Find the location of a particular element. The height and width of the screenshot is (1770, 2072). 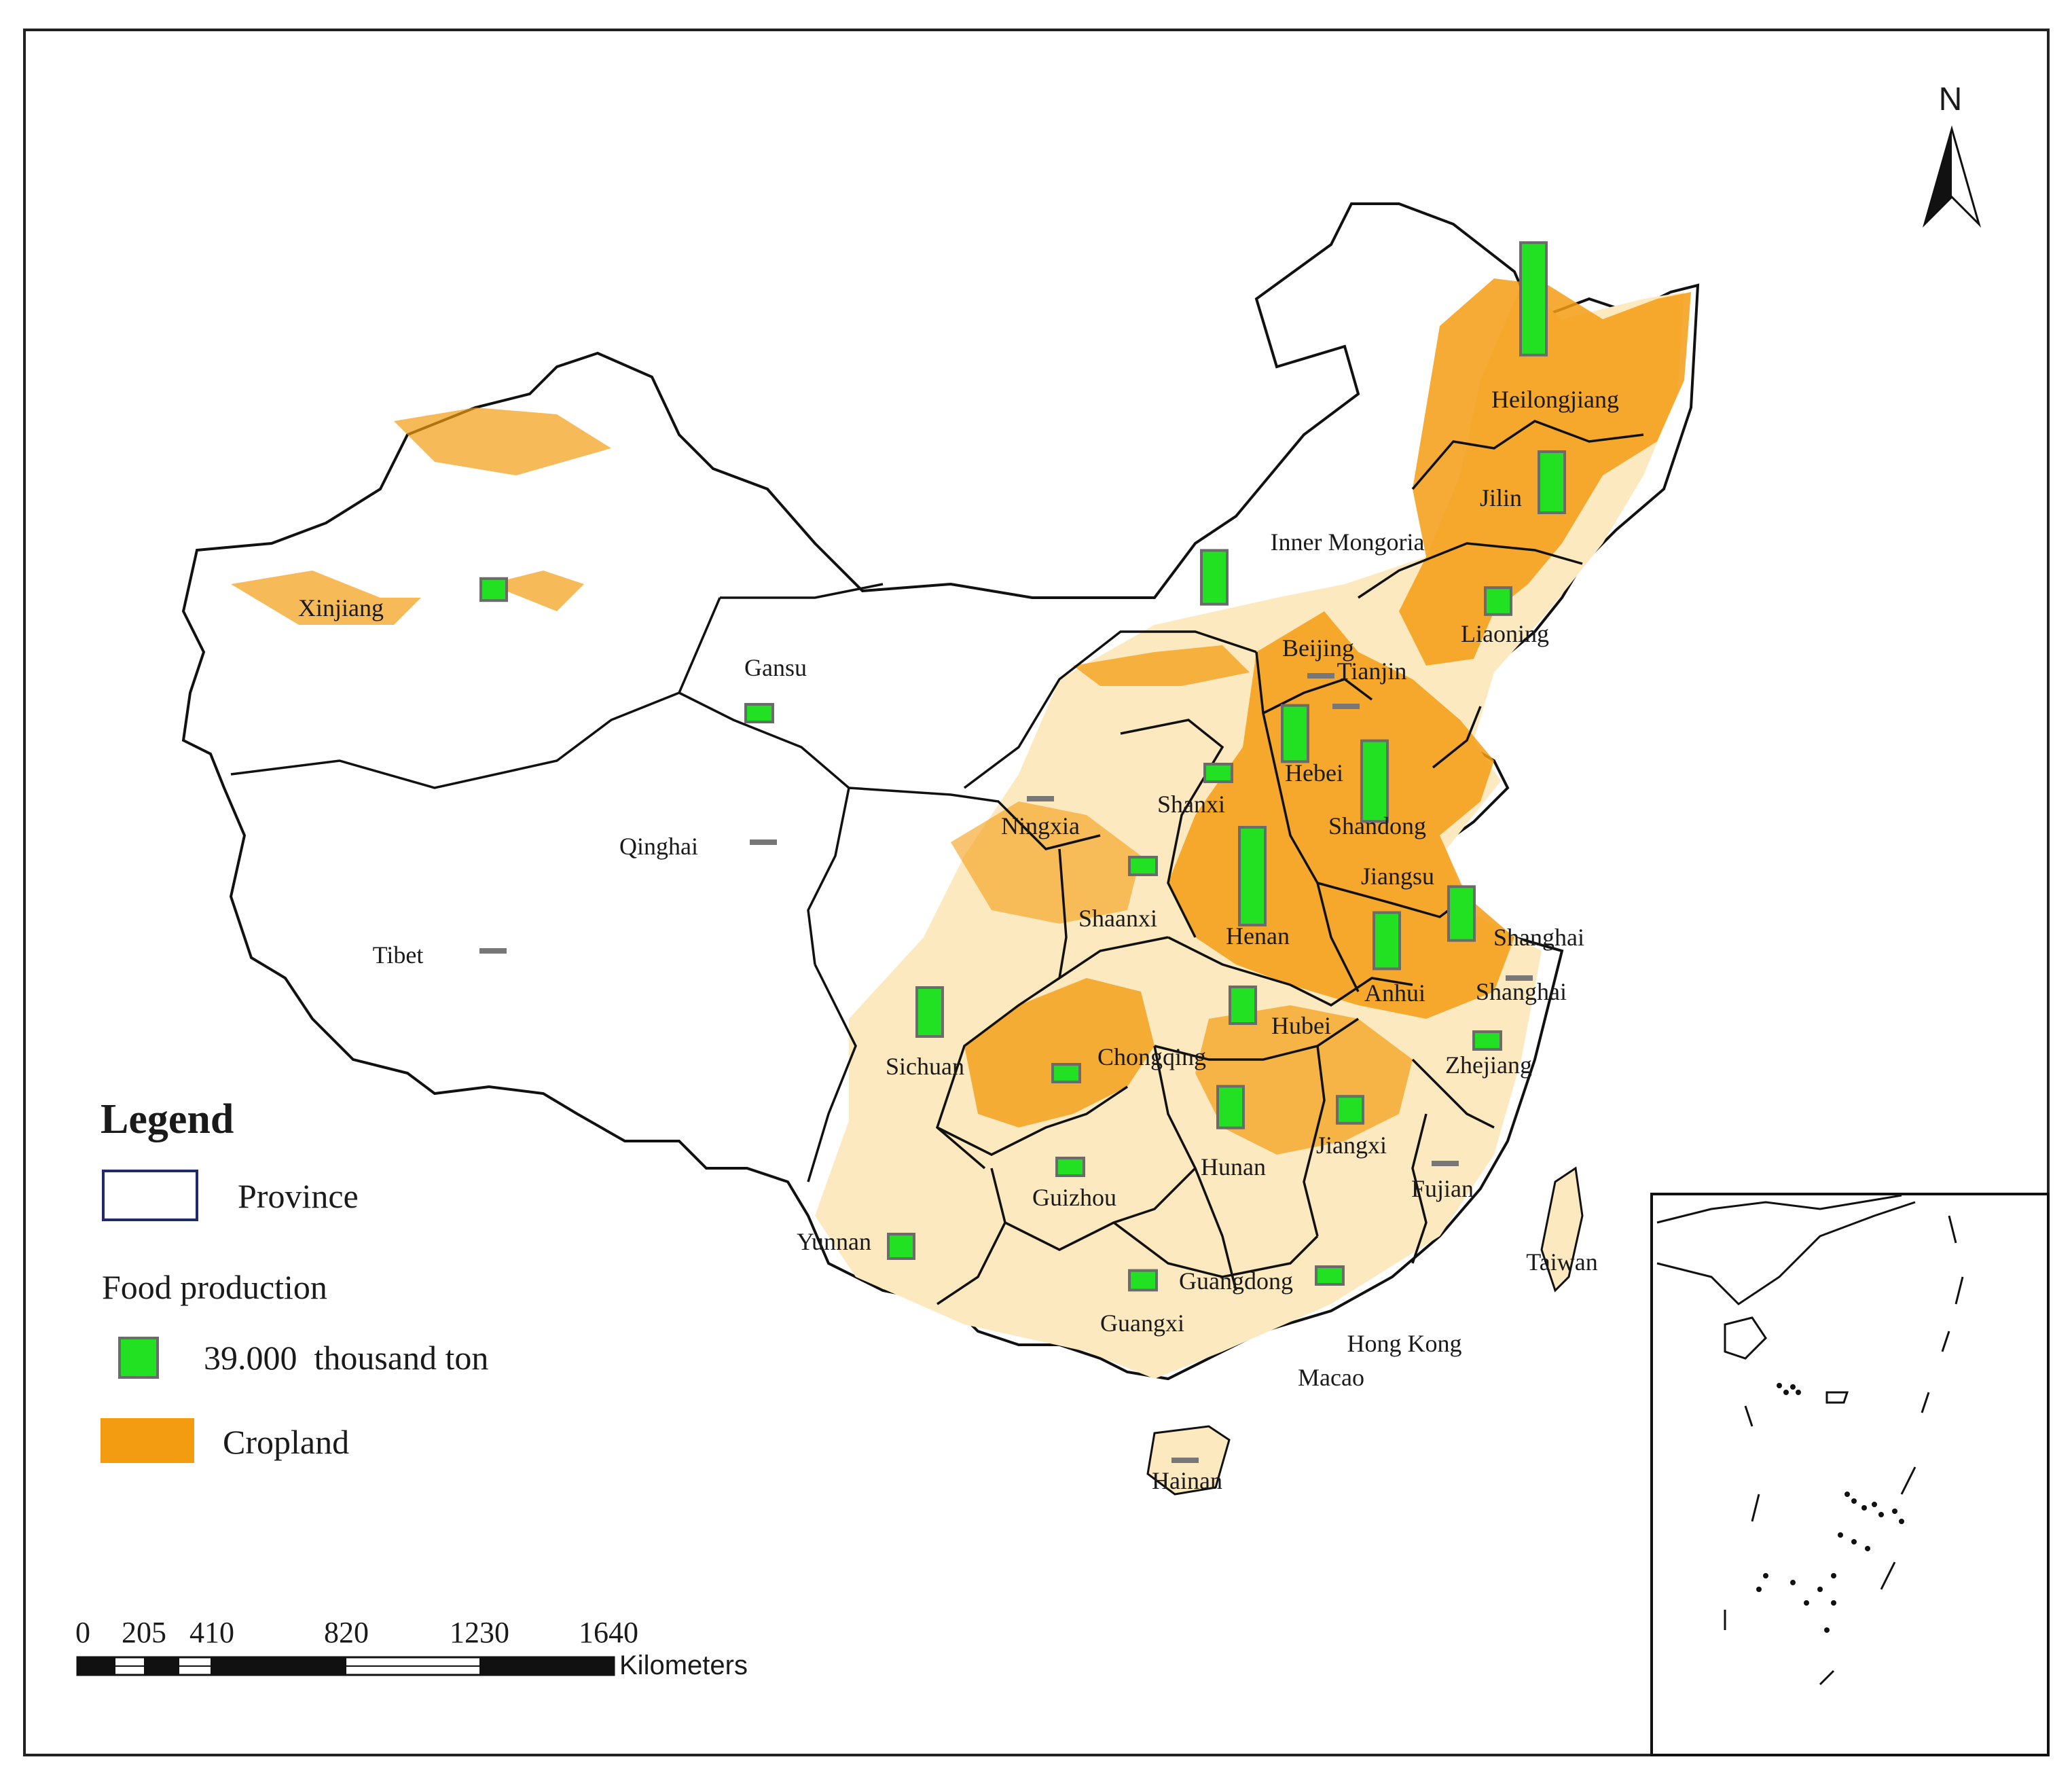

taiwan-island is located at coordinates (1562, 1230).